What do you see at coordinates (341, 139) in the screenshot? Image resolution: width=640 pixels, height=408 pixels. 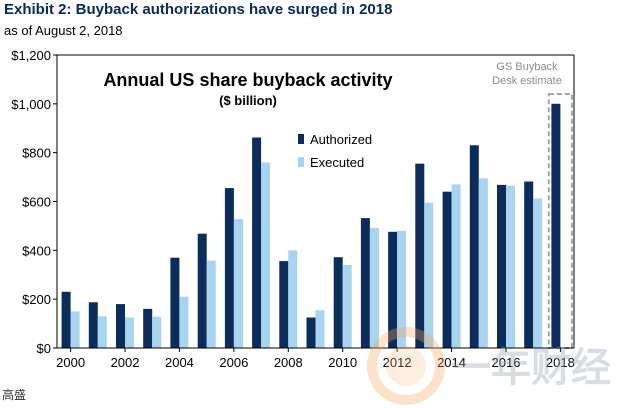 I see `legend-label-authorized: Authorized` at bounding box center [341, 139].